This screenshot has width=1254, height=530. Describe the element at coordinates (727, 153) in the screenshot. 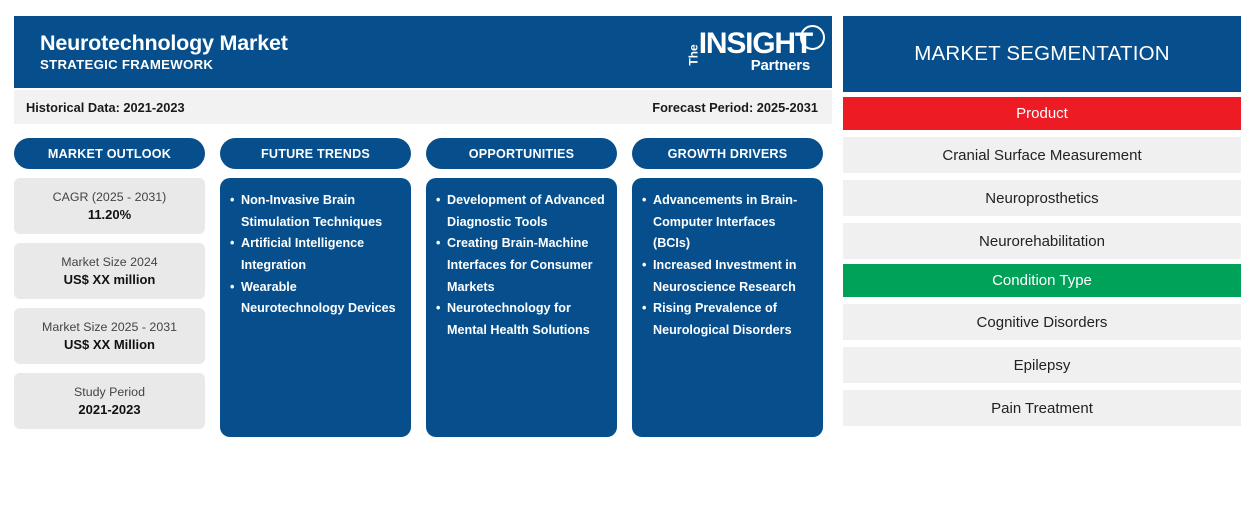

I see `growth-drivers-header: GROWTH DRIVERS` at that location.